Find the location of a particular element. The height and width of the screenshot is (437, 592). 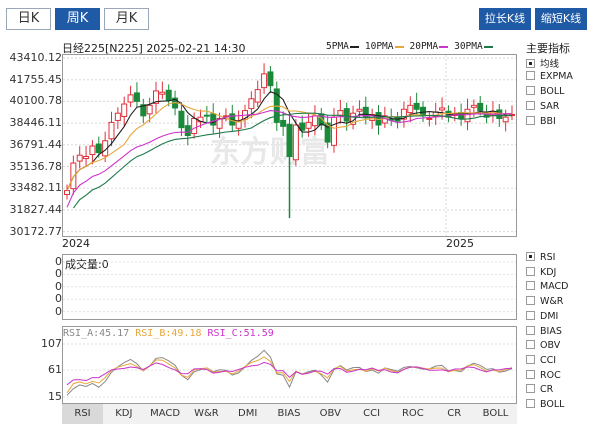

shorten-kline-button: 缩短K线 is located at coordinates (561, 19).